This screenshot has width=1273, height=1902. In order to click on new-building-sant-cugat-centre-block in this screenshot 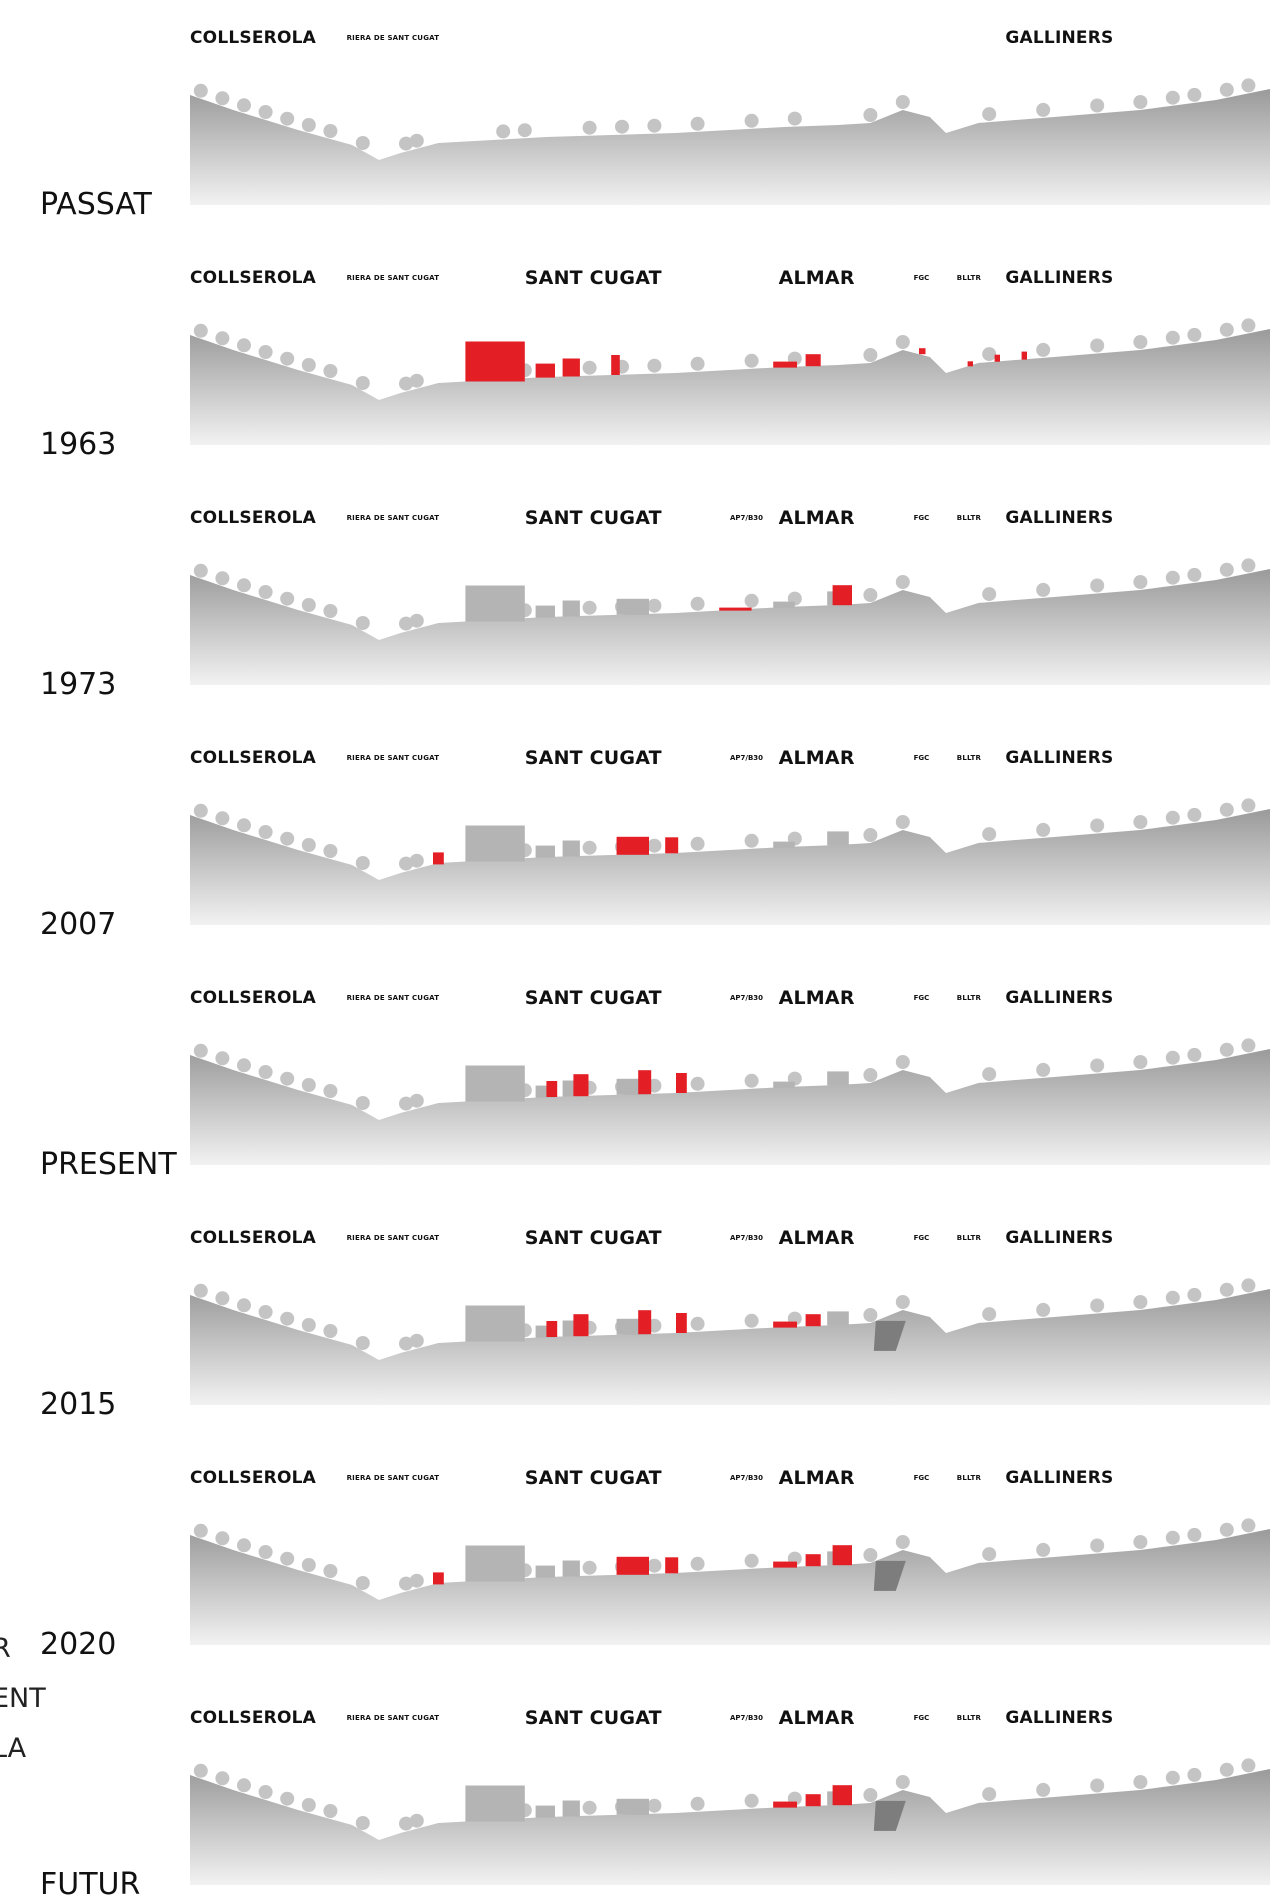, I will do `click(672, 1565)`.